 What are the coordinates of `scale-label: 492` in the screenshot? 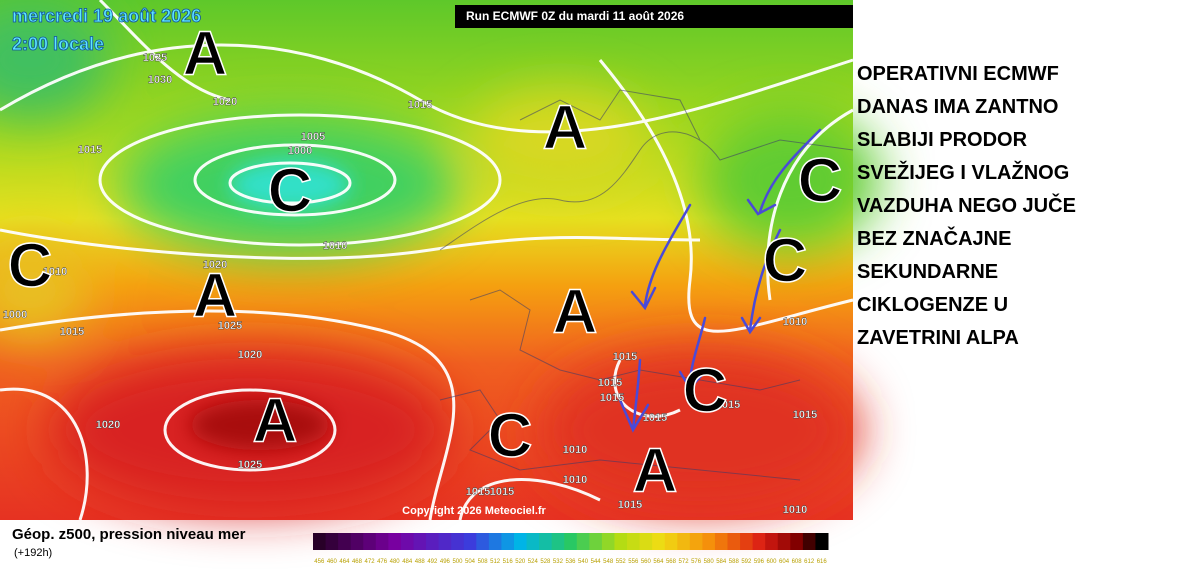 It's located at (432, 562).